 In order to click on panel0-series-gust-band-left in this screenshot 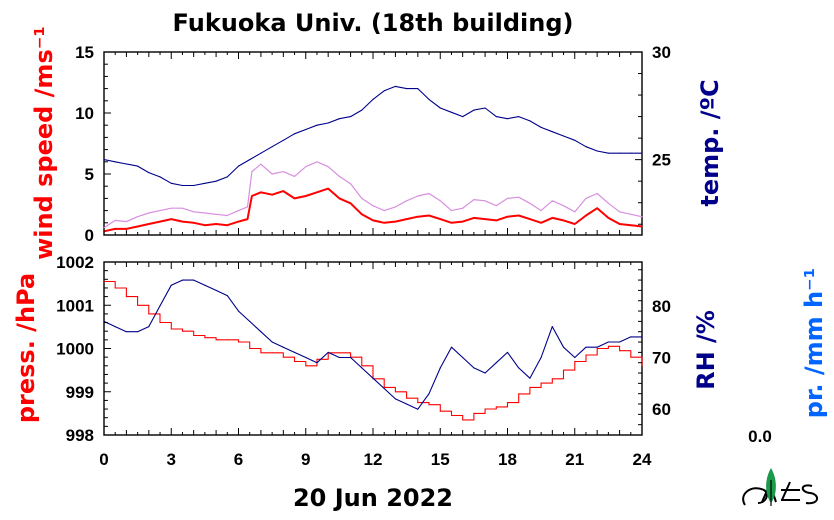, I will do `click(373, 195)`.